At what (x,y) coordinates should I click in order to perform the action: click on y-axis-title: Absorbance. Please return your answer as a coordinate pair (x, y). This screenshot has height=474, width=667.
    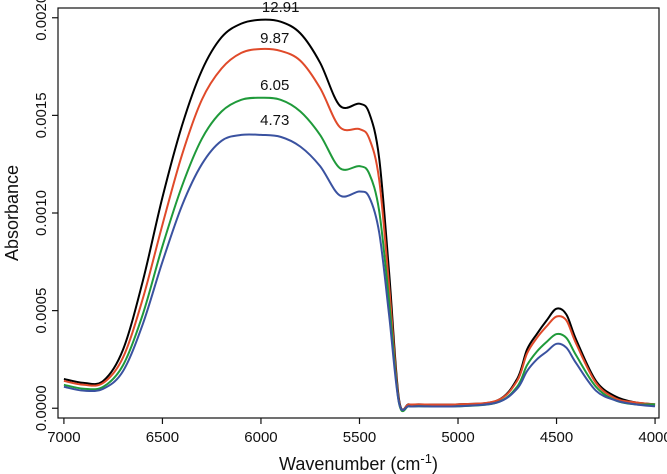
    Looking at the image, I should click on (12, 213).